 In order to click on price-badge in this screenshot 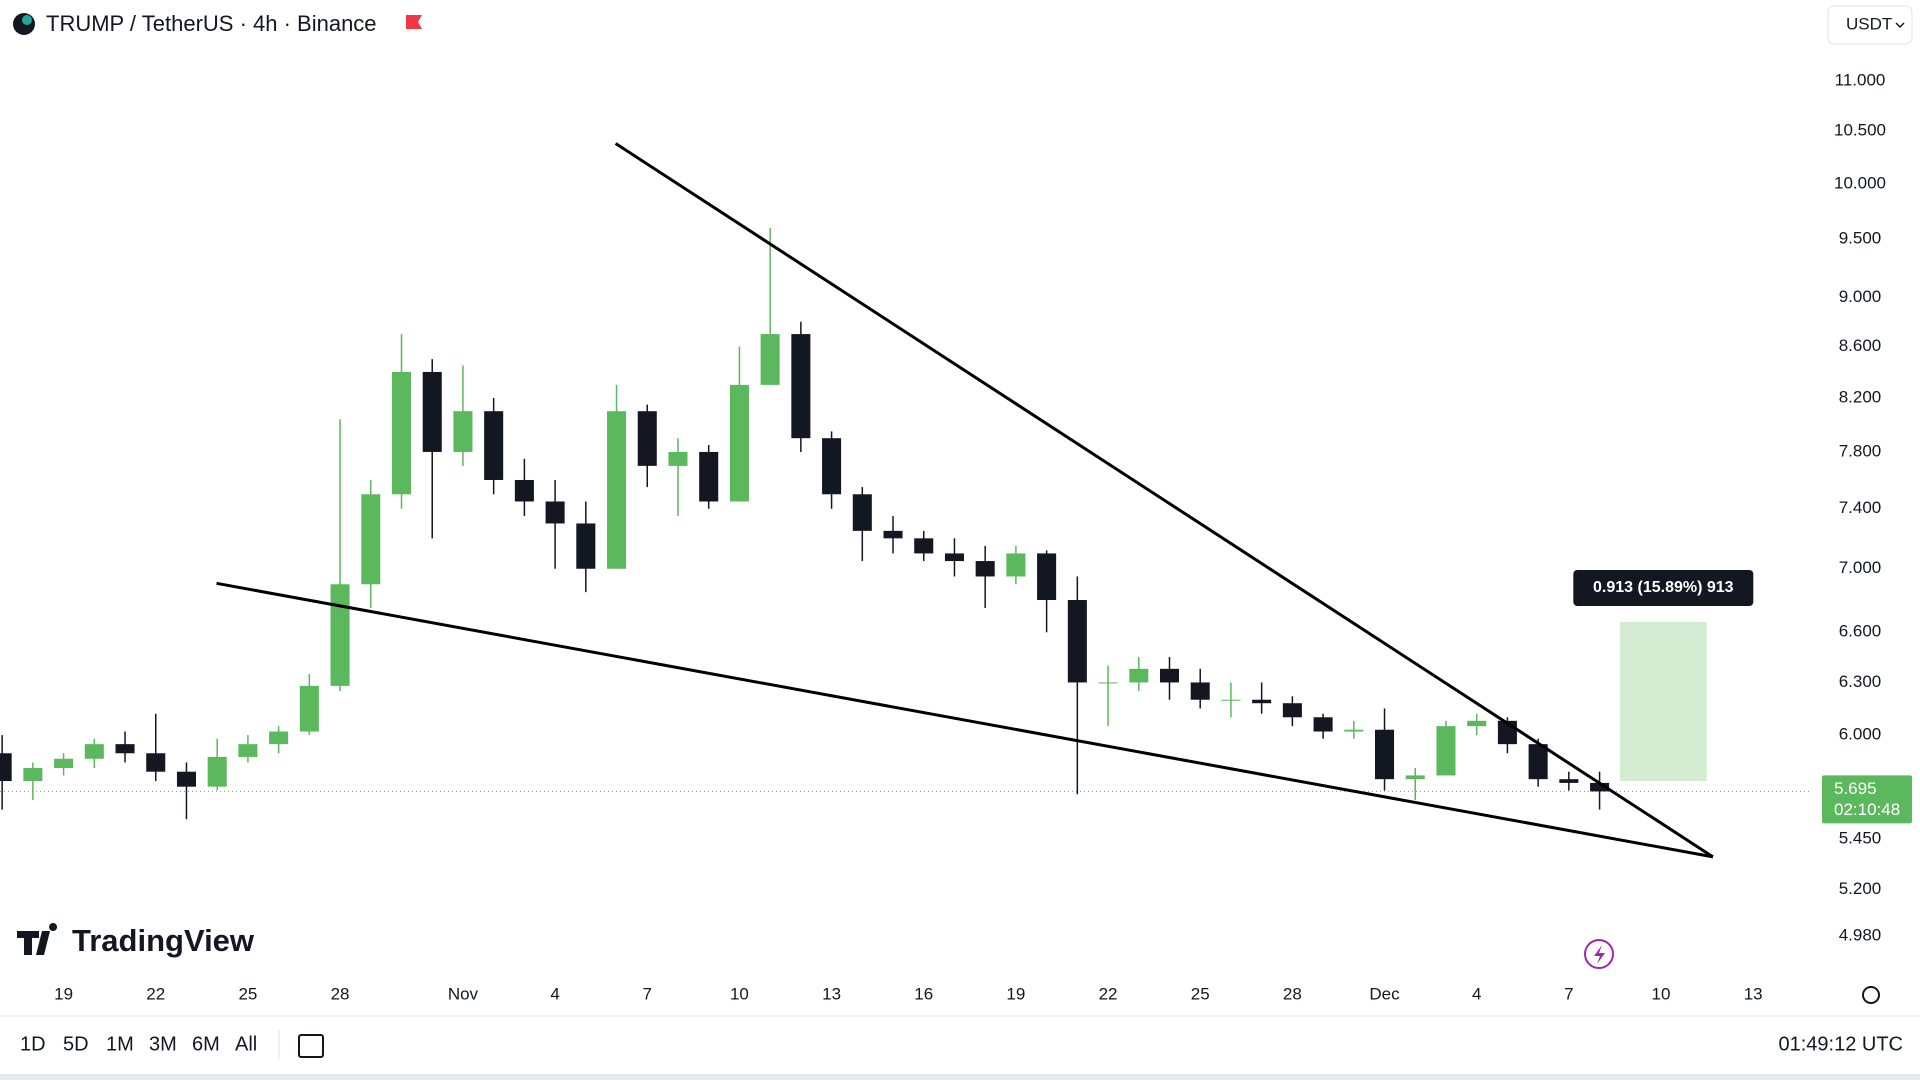, I will do `click(1867, 799)`.